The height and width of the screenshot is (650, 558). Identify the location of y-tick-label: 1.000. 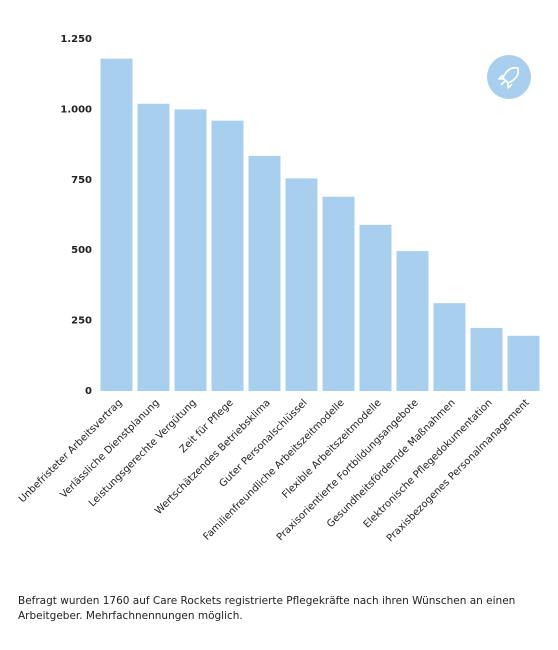
(76, 109).